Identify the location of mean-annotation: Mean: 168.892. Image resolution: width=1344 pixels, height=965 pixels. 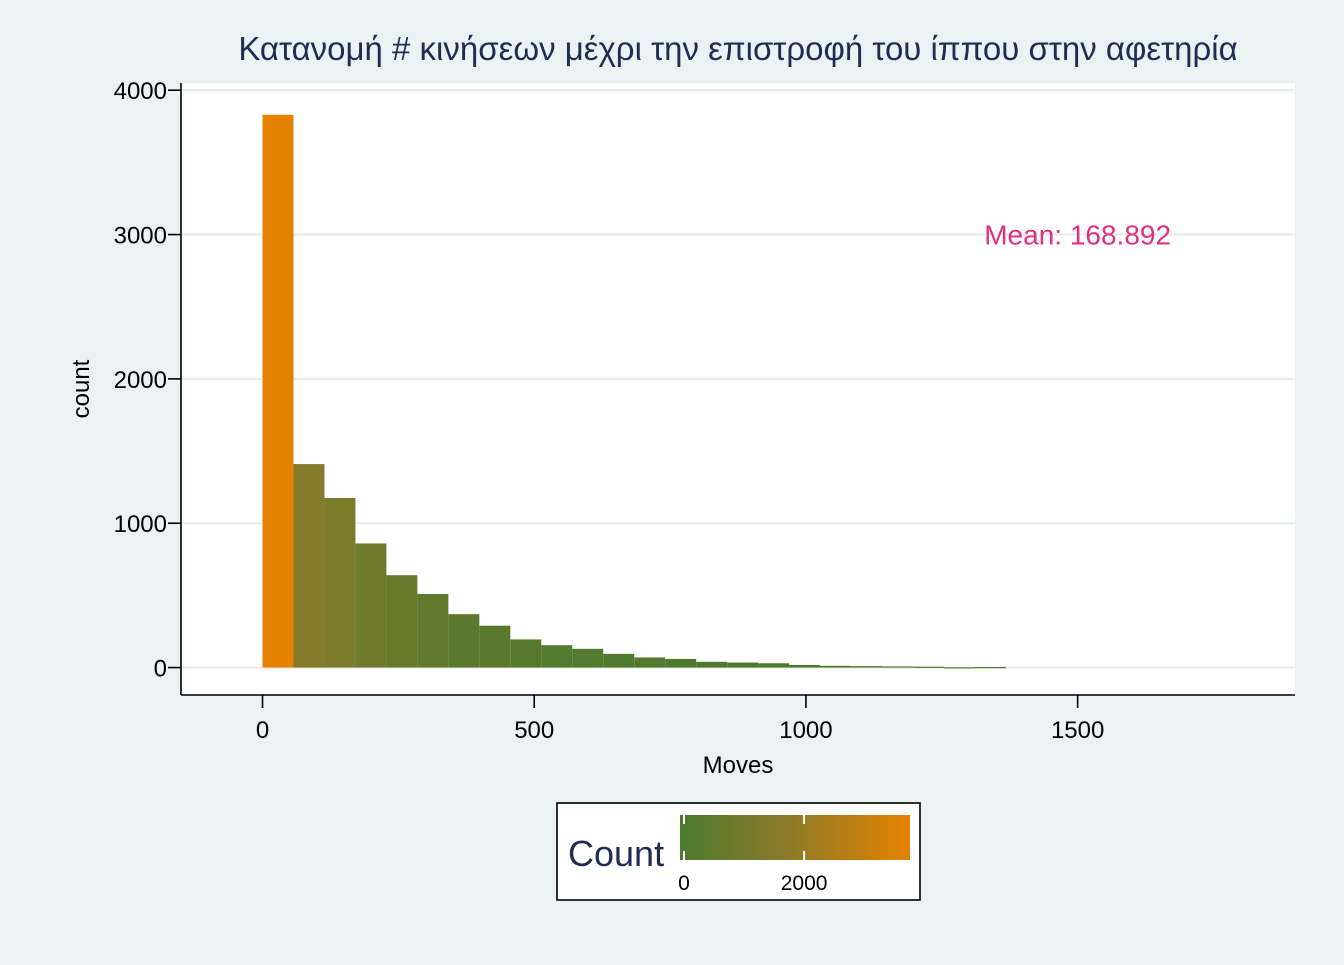
(1077, 235).